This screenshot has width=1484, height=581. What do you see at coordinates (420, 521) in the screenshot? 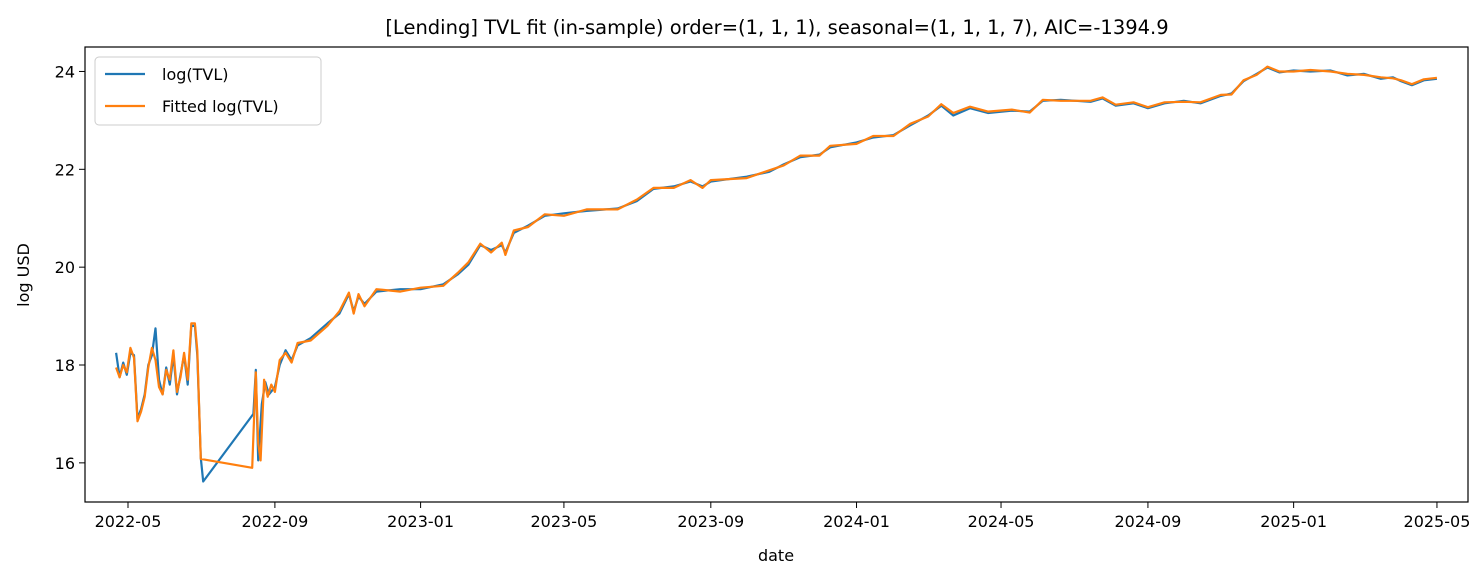
I see `x-tick-label: 2023-01` at bounding box center [420, 521].